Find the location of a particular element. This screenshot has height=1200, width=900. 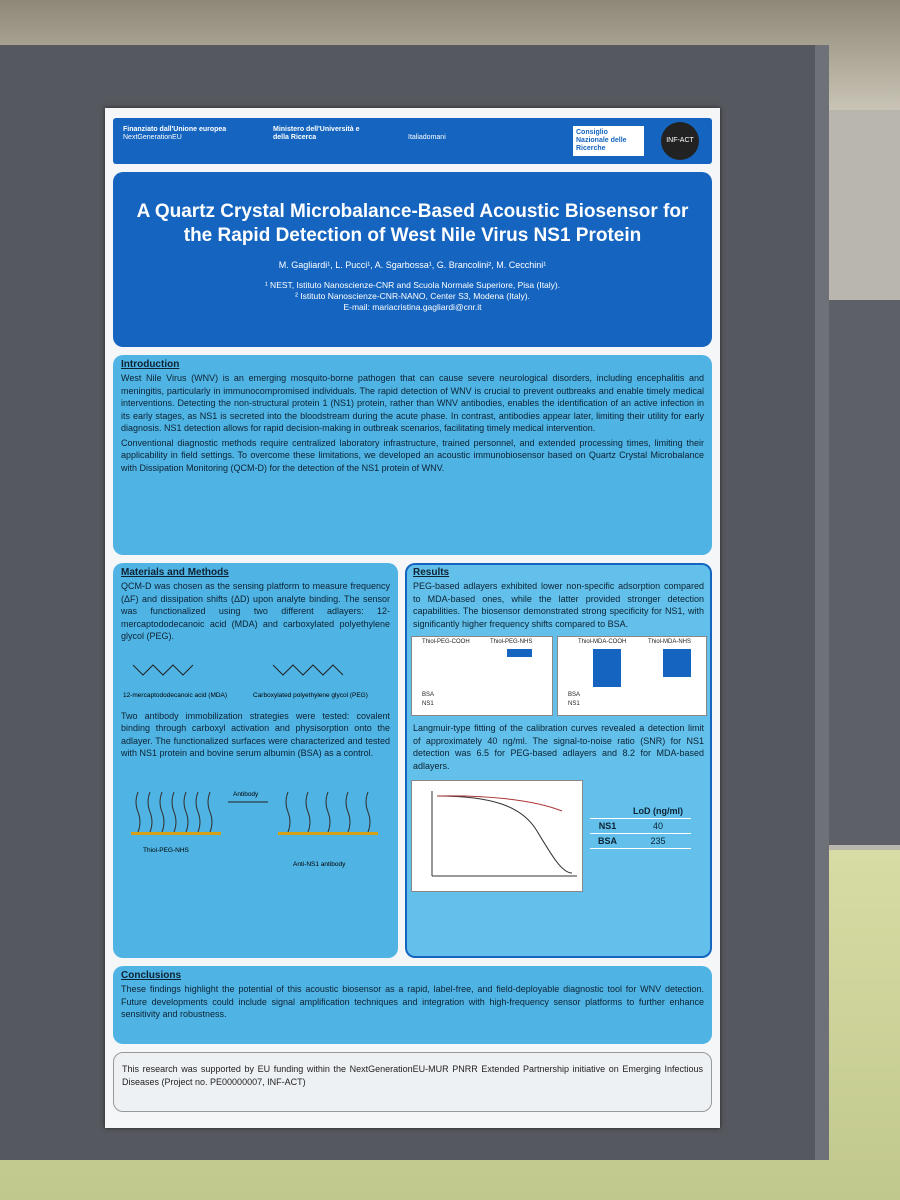

group-label: Thiol-MDA-COOH is located at coordinates (602, 642).